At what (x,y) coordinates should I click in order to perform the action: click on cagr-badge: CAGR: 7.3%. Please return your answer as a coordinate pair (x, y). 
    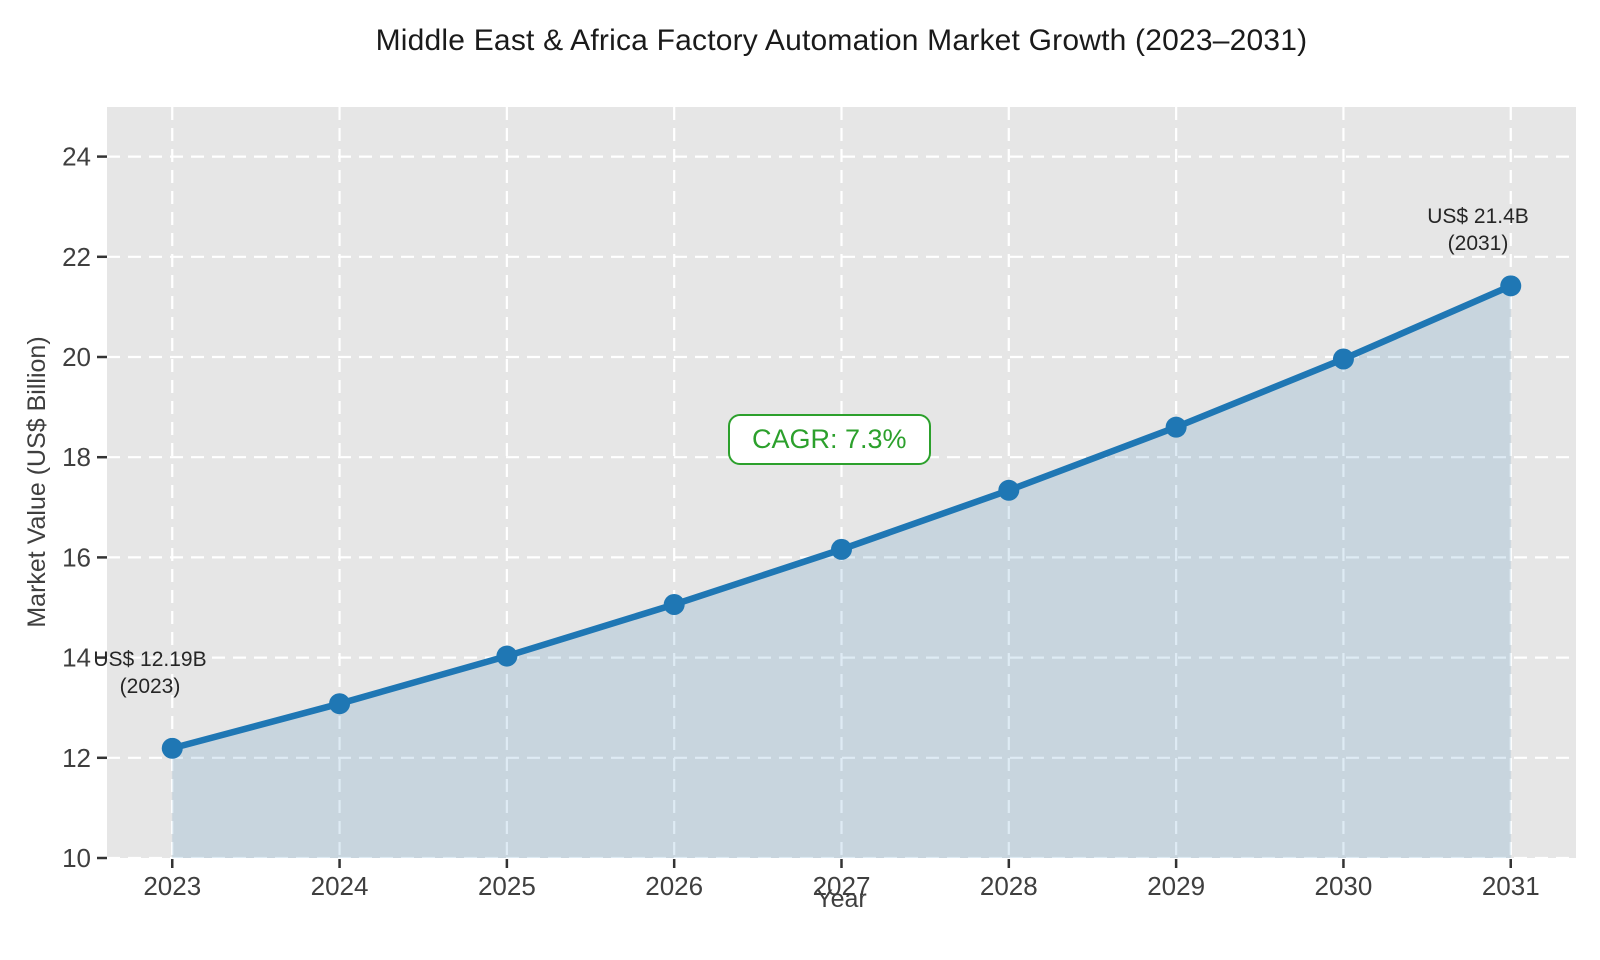
    Looking at the image, I should click on (829, 439).